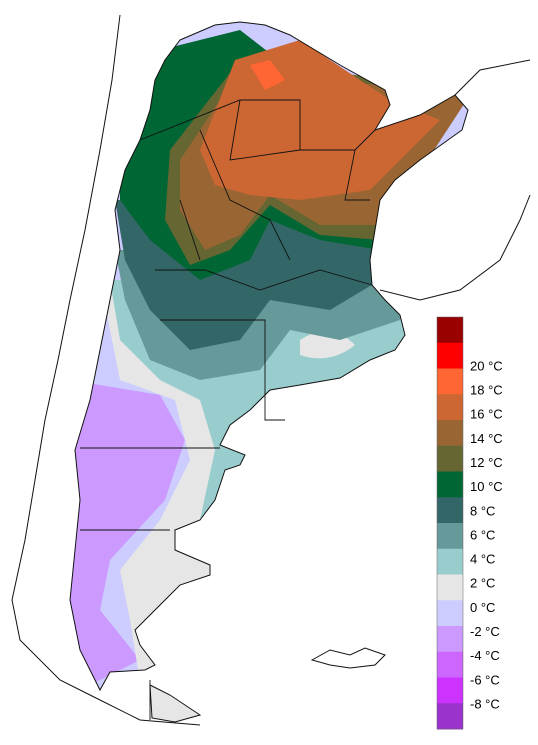  What do you see at coordinates (482, 583) in the screenshot?
I see `legend-label: 2 °C` at bounding box center [482, 583].